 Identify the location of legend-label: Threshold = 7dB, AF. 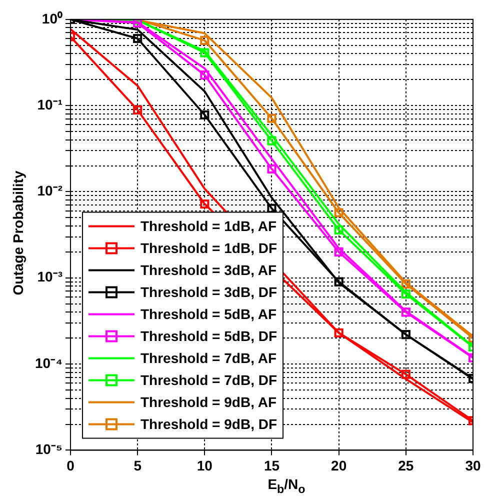
(208, 358).